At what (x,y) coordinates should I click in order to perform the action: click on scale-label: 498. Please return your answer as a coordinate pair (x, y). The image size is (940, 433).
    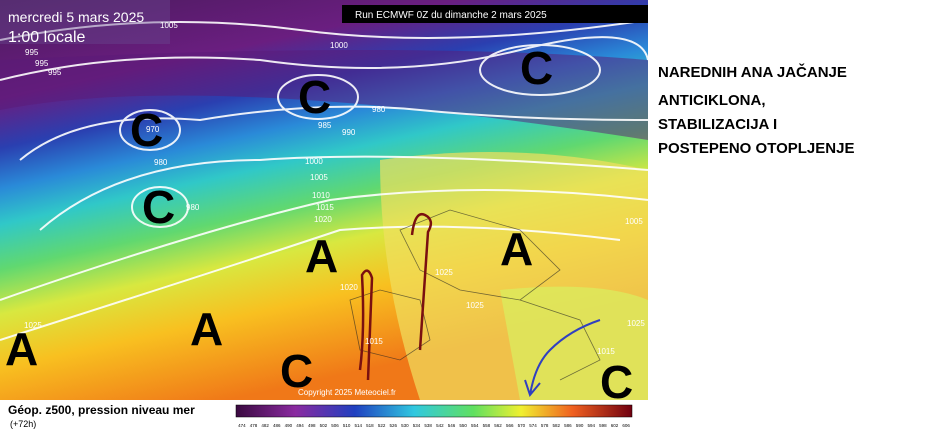
    Looking at the image, I should click on (312, 425).